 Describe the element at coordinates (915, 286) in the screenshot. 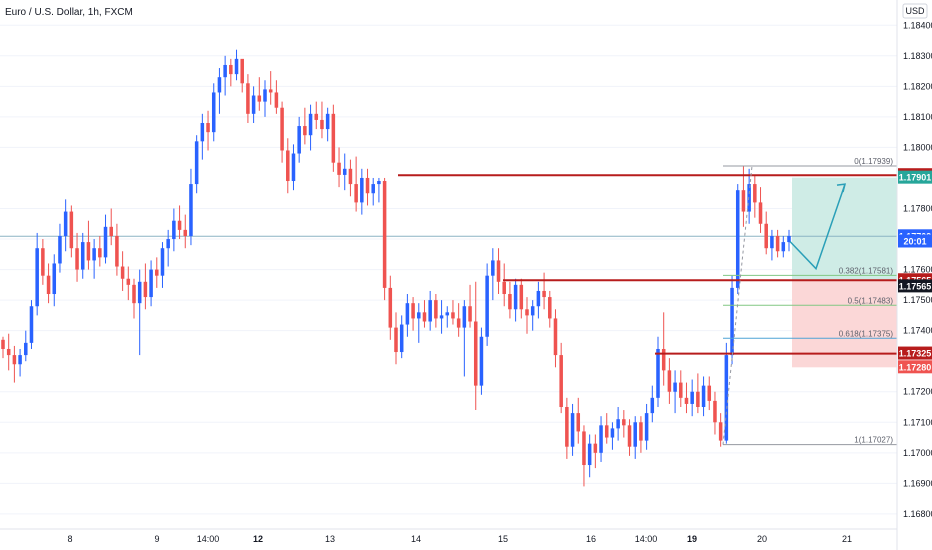

I see `price-tag-label: 1.17565` at that location.